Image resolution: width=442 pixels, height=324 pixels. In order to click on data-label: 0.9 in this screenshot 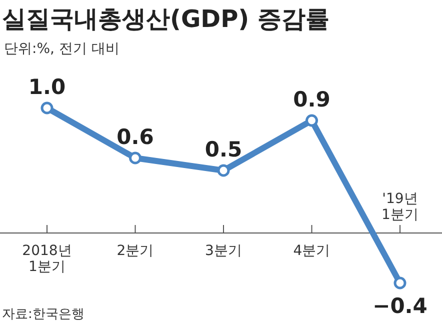, I will do `click(311, 100)`.